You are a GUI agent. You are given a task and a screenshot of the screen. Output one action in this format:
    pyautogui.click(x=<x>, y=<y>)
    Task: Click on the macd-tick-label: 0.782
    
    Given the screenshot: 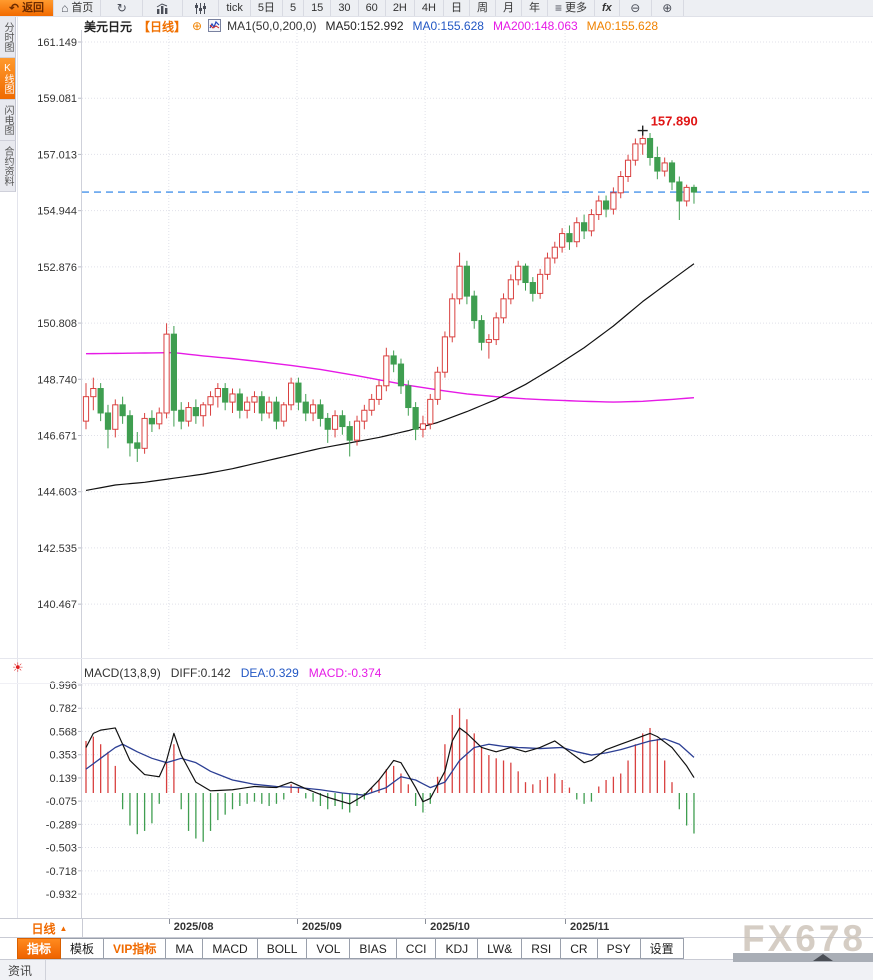 What is the action you would take?
    pyautogui.click(x=63, y=709)
    